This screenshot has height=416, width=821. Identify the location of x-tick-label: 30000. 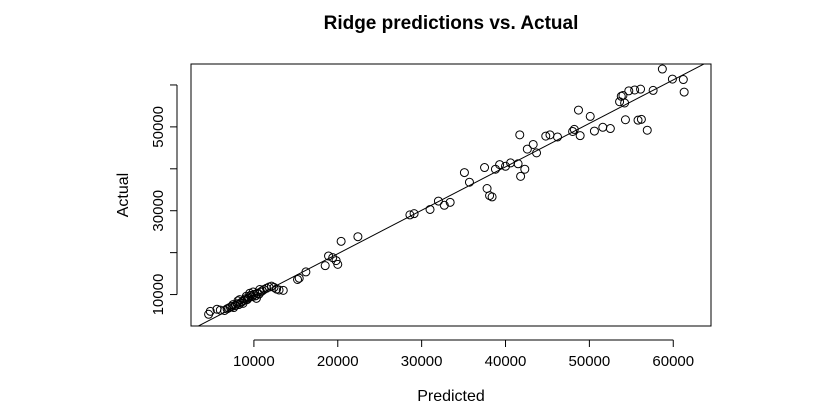
(422, 361).